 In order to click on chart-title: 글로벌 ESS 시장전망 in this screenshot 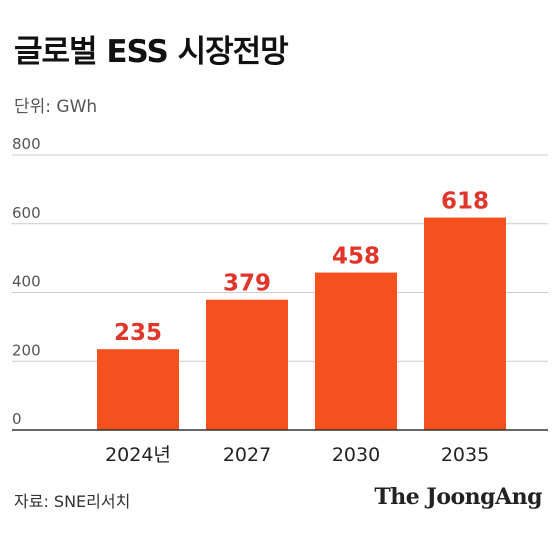, I will do `click(151, 52)`.